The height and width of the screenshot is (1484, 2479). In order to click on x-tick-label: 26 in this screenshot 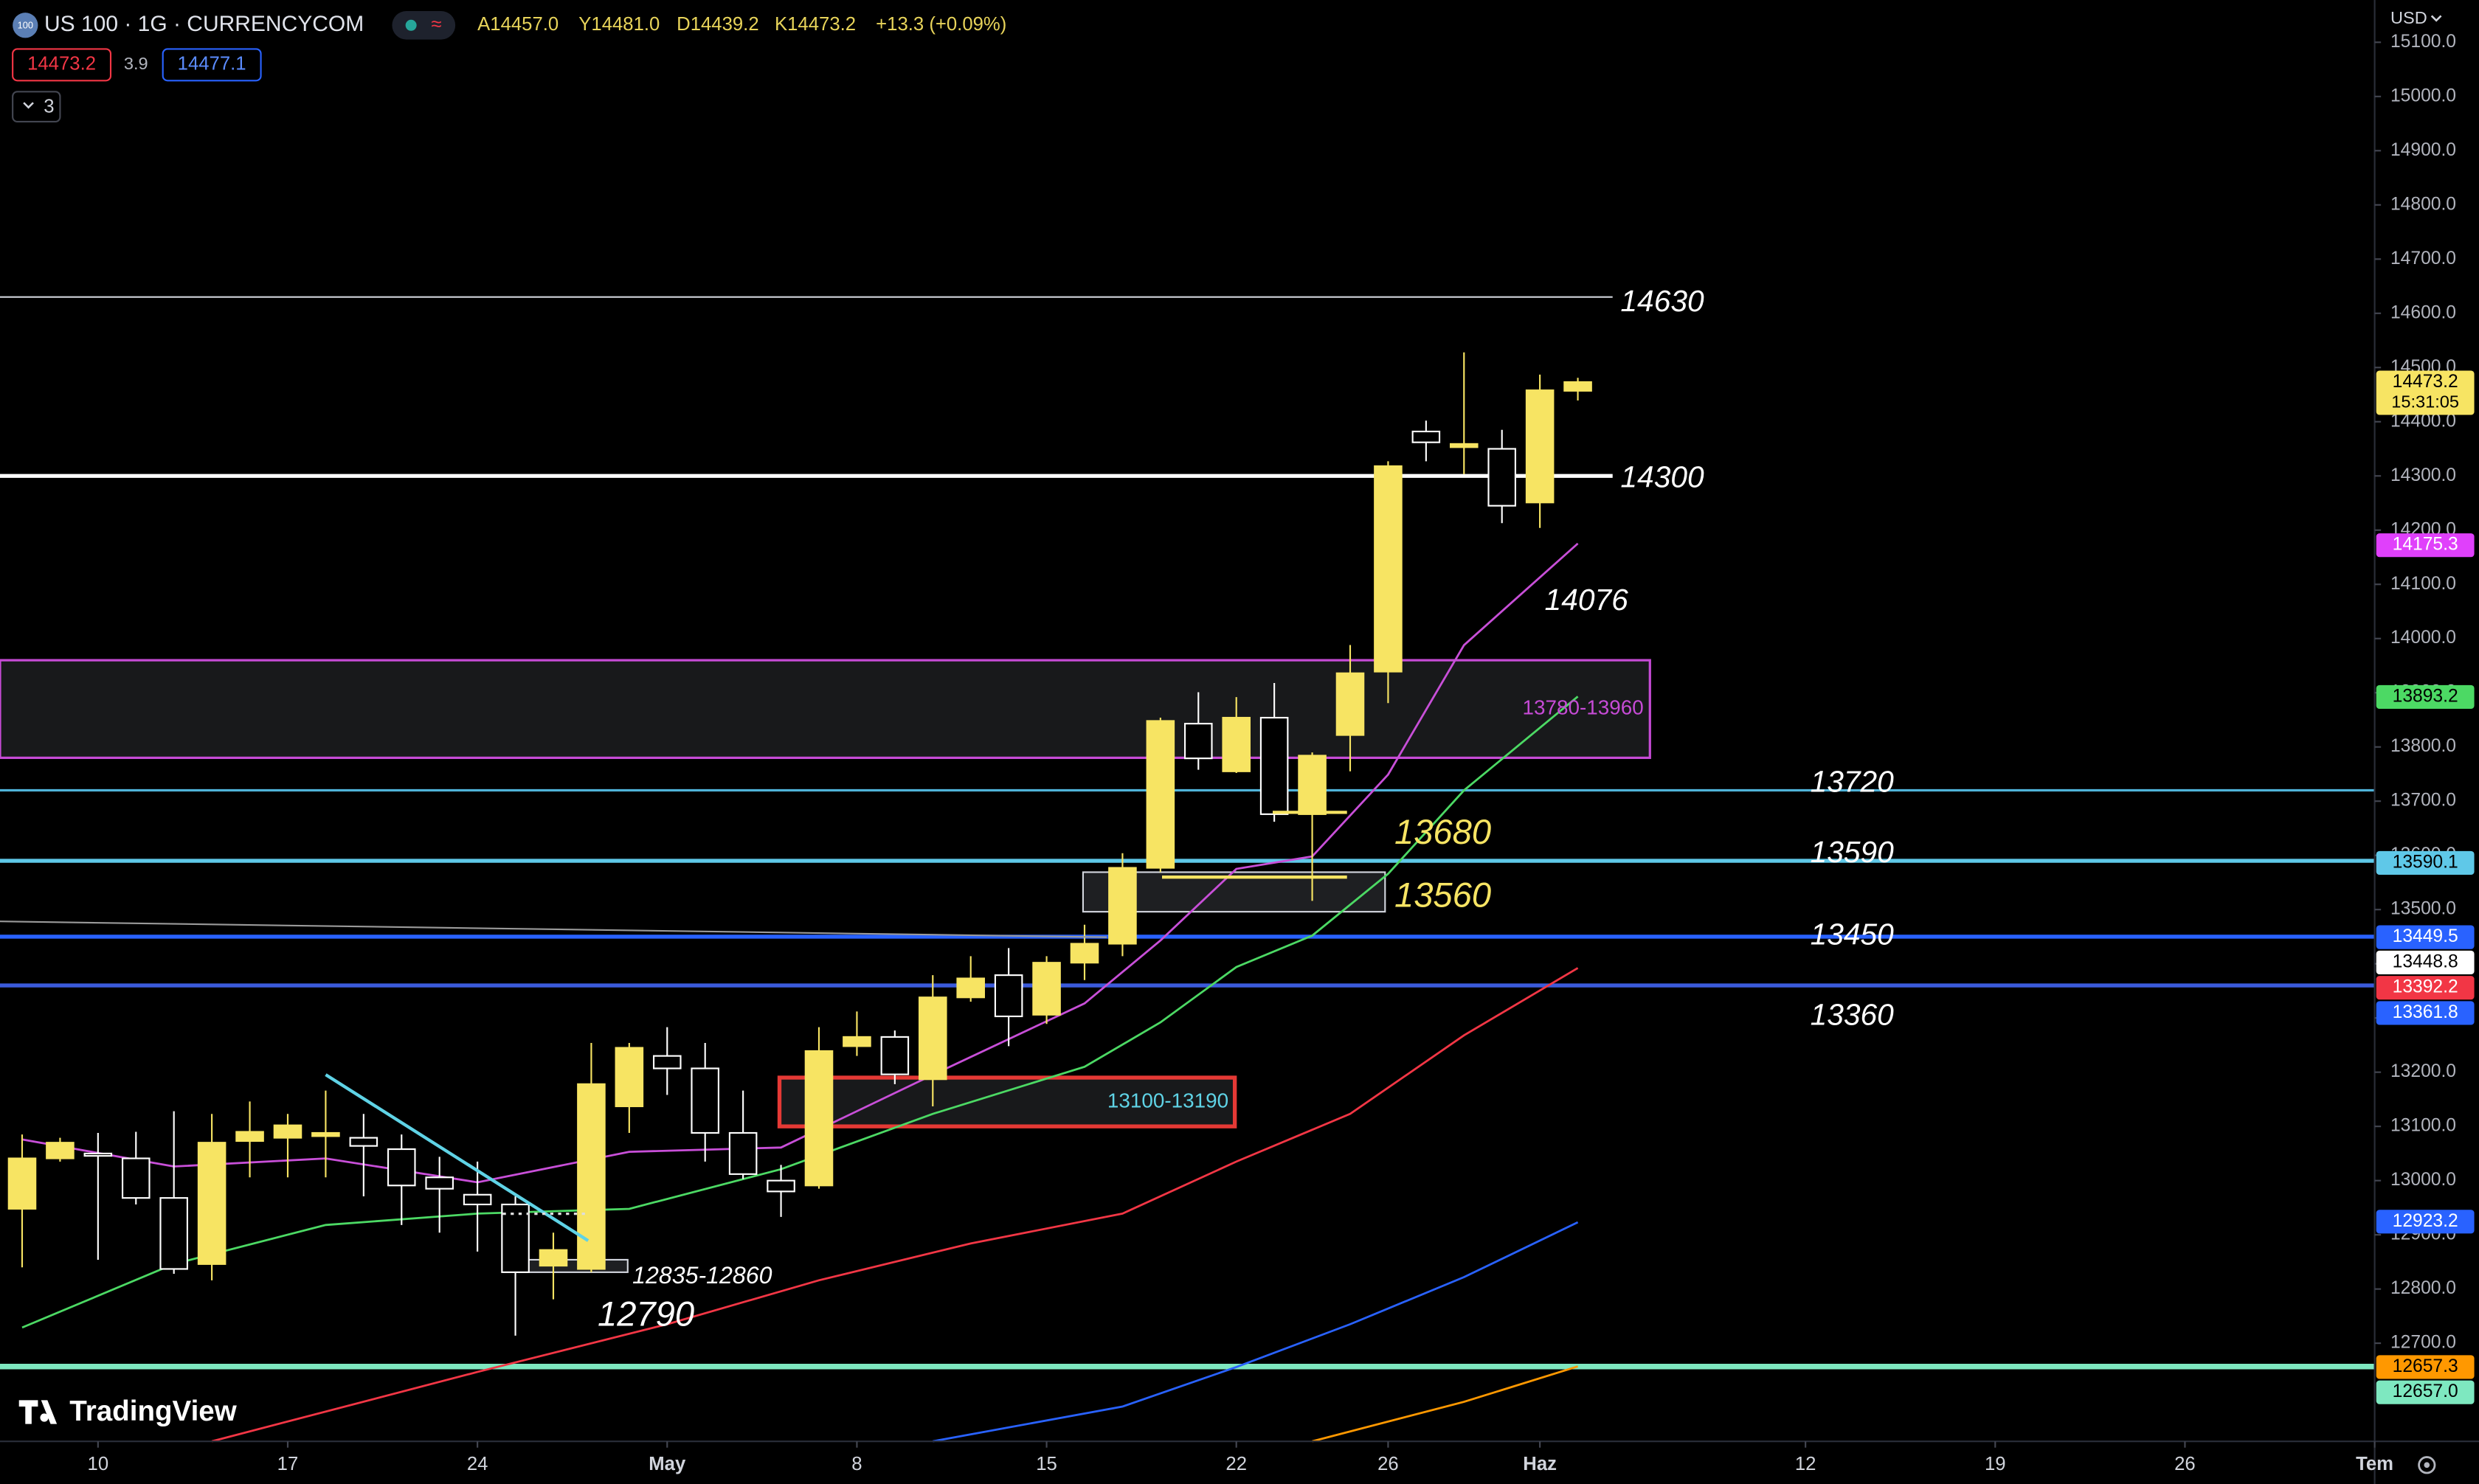, I will do `click(2185, 1464)`.